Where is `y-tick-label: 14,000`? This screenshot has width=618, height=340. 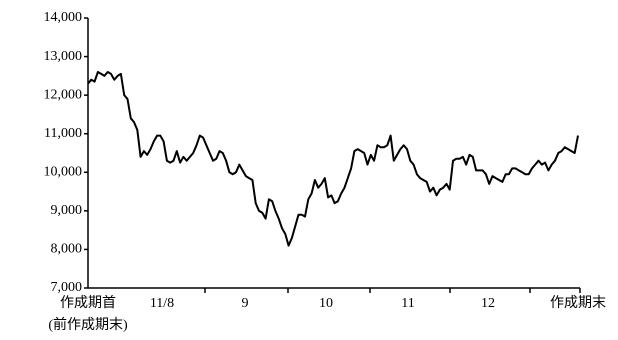
y-tick-label: 14,000 is located at coordinates (63, 17).